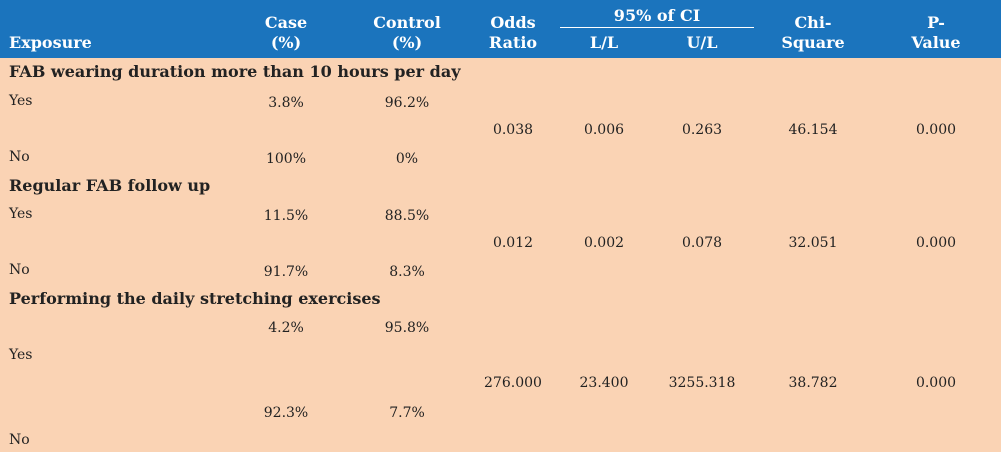 This screenshot has width=1001, height=452. I want to click on header-ll: L/L, so click(604, 42).